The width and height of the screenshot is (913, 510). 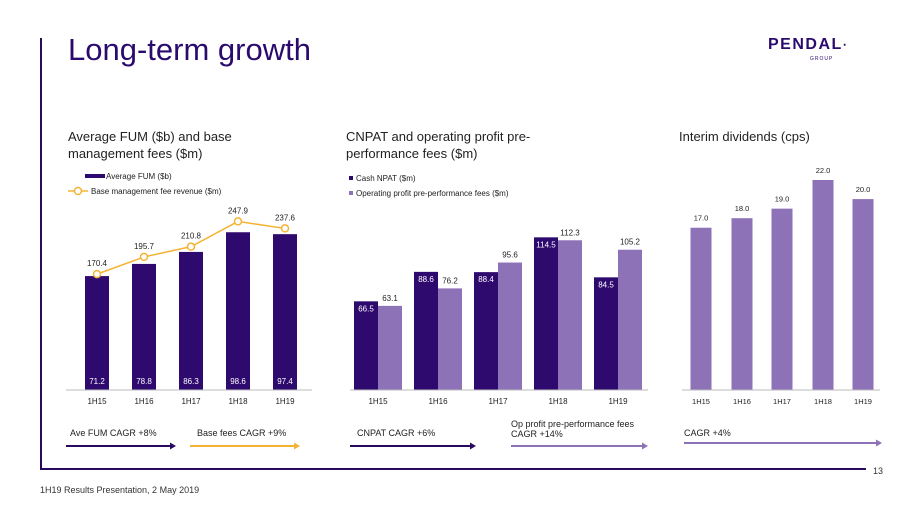 What do you see at coordinates (426, 330) in the screenshot?
I see `cnpat-bar-1H16` at bounding box center [426, 330].